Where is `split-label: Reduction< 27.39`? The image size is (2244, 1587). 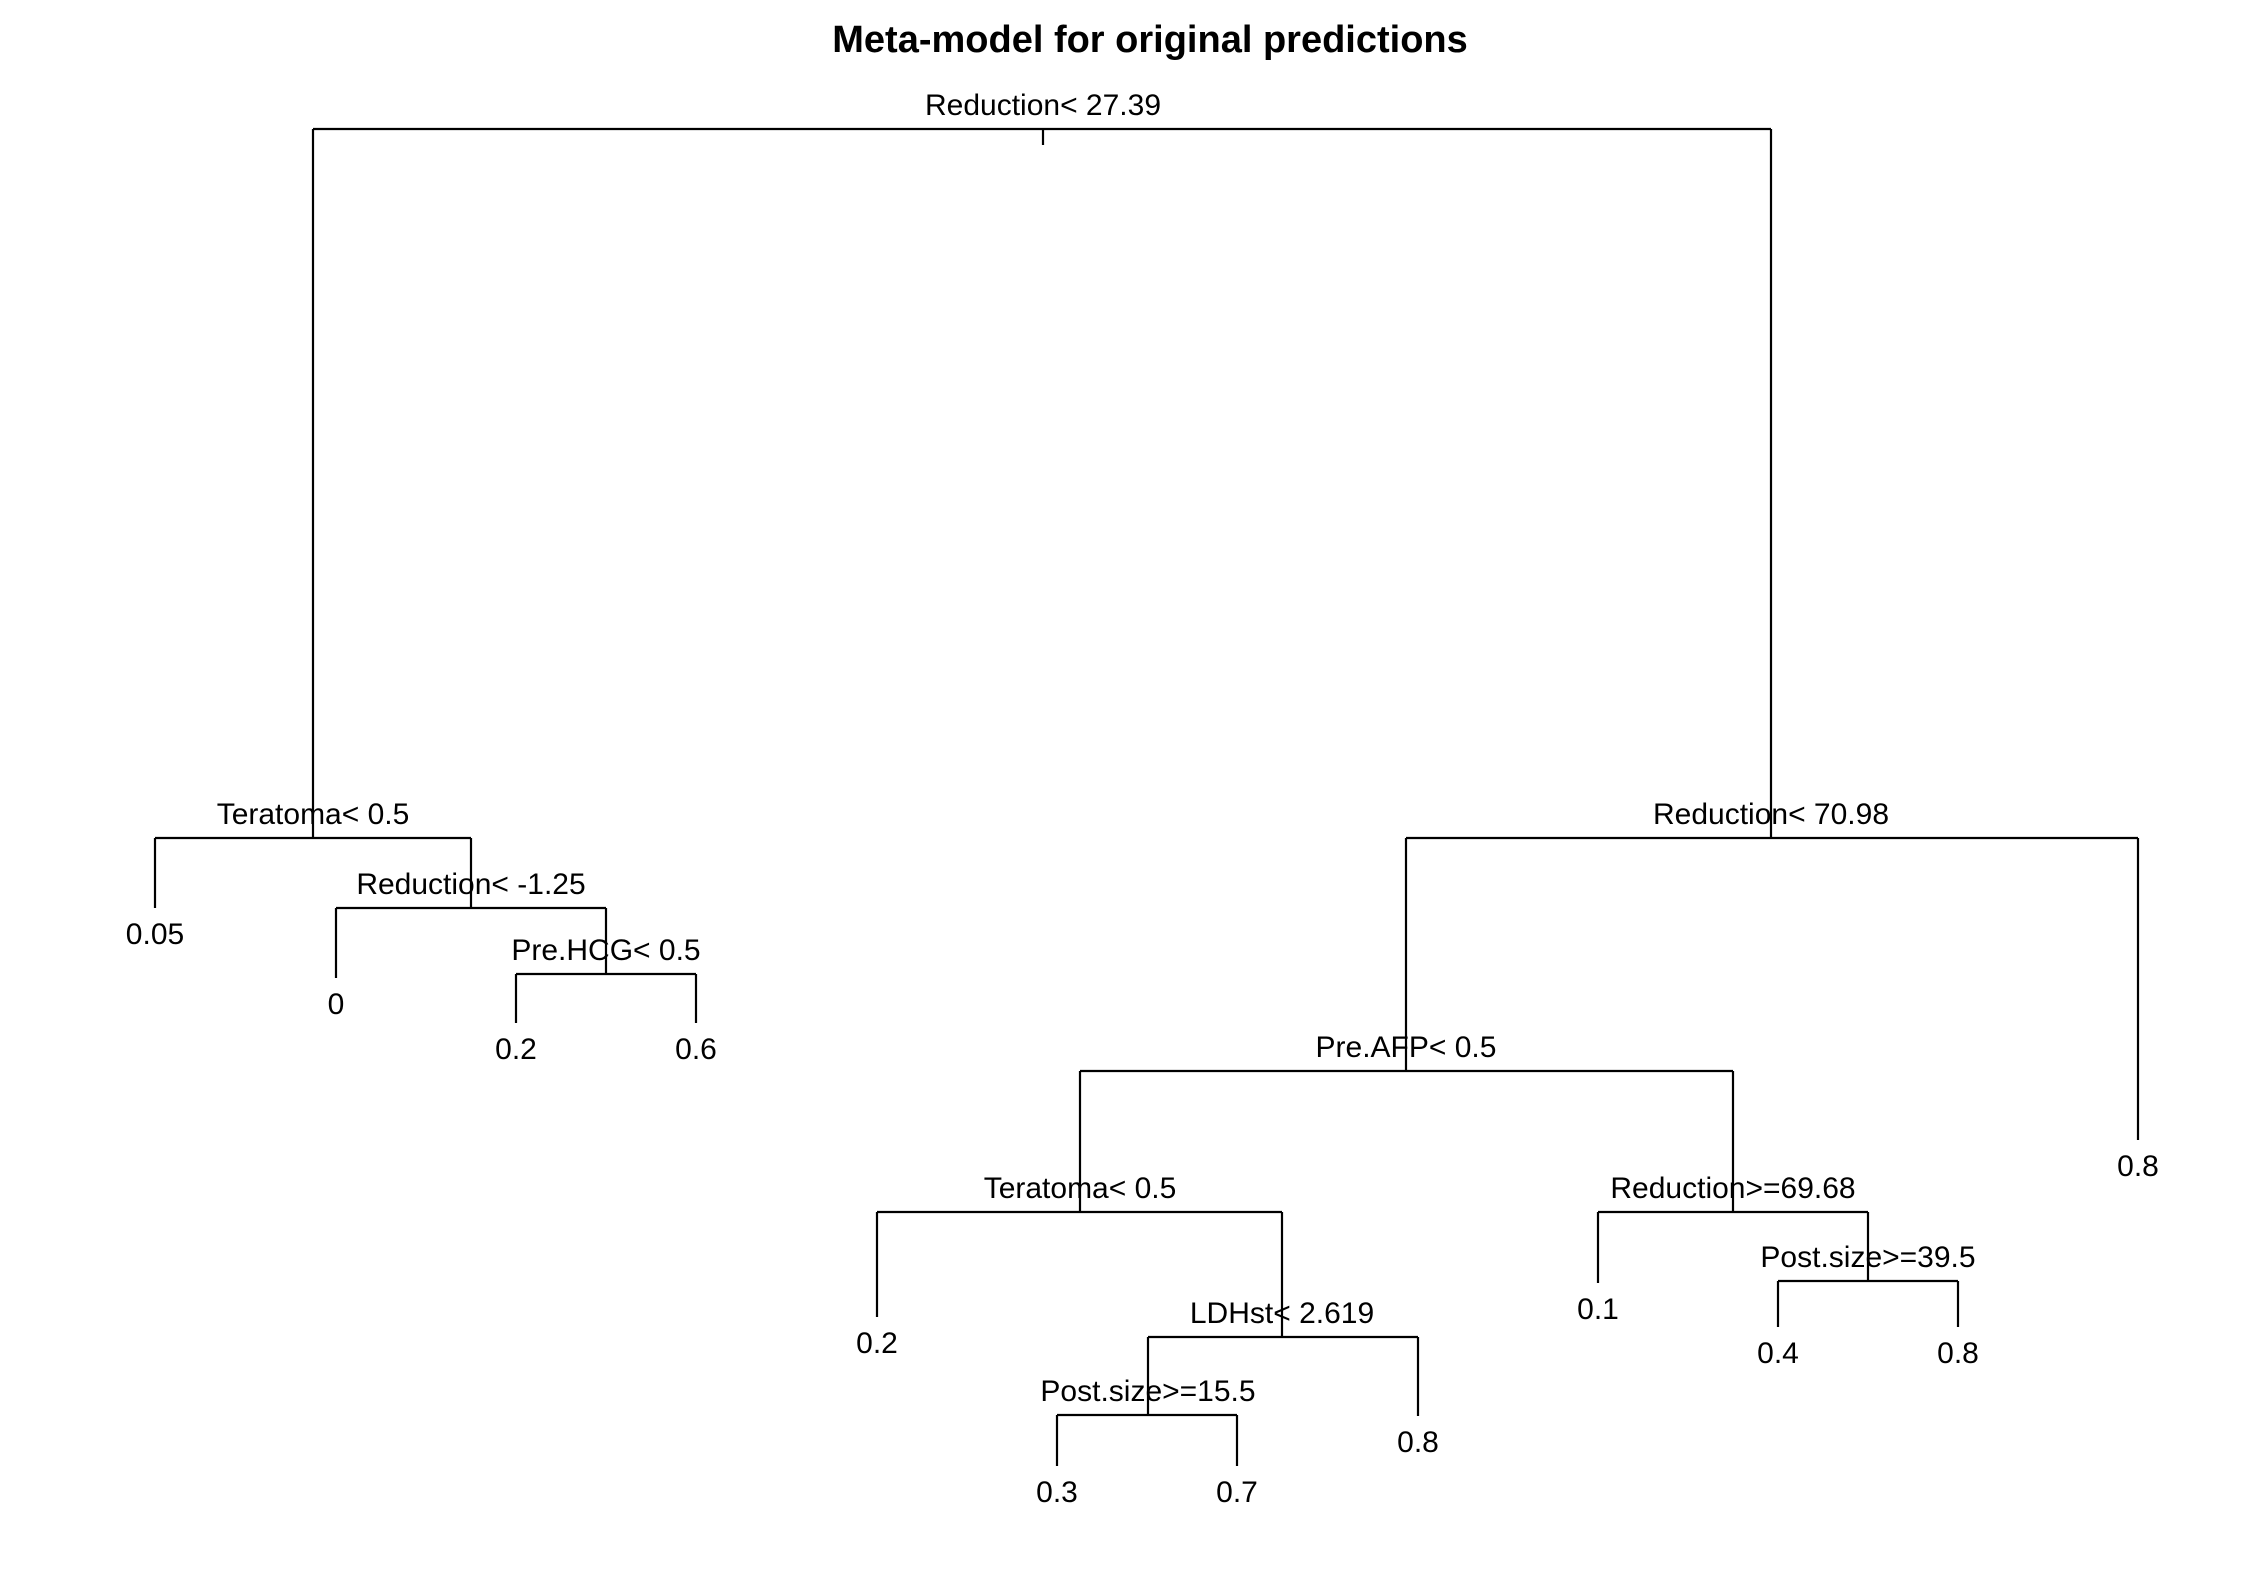
split-label: Reduction< 27.39 is located at coordinates (1043, 105).